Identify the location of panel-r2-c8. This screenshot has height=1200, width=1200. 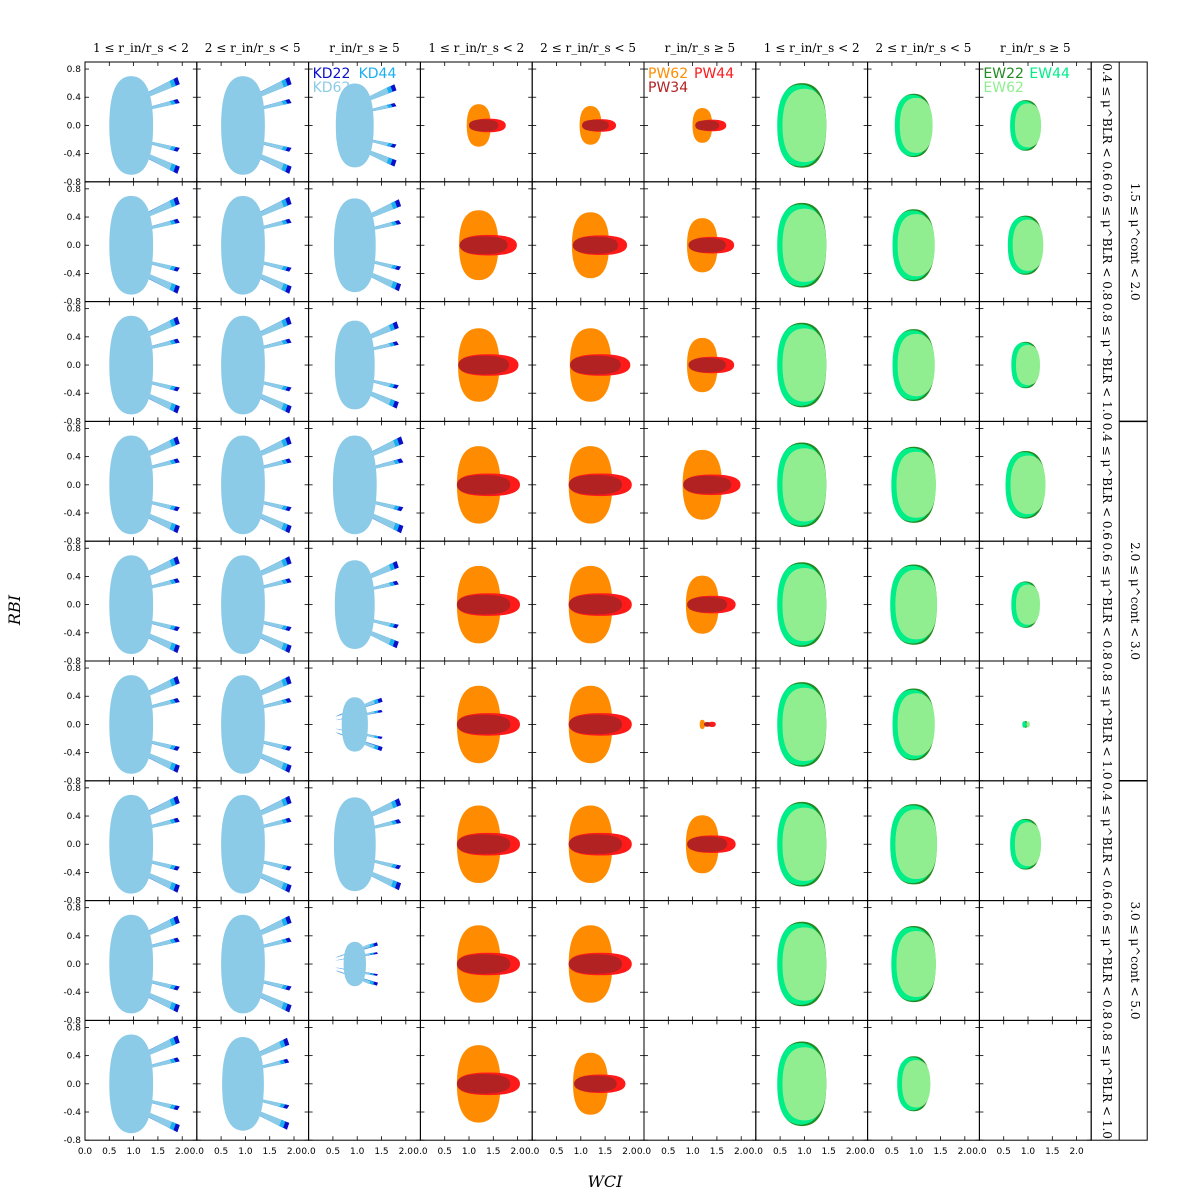
(923, 242).